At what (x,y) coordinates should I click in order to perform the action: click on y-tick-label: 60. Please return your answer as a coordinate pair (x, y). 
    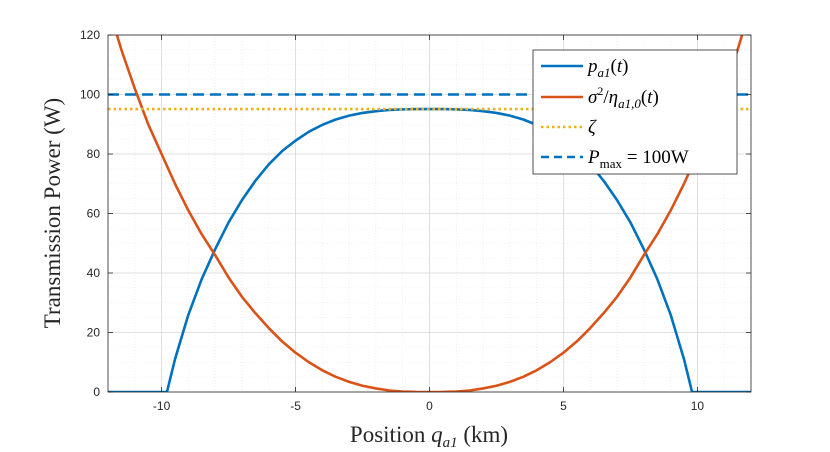
    Looking at the image, I should click on (94, 214).